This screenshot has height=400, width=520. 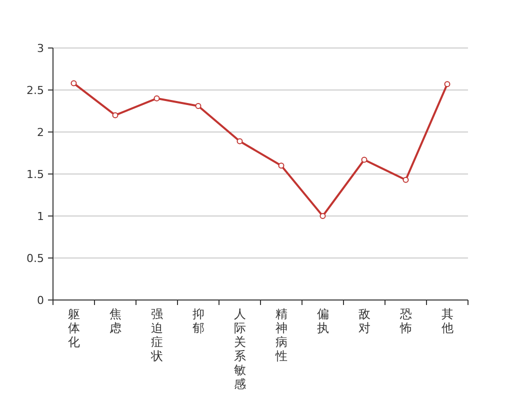 I want to click on y-tick-label: 2, so click(x=40, y=132).